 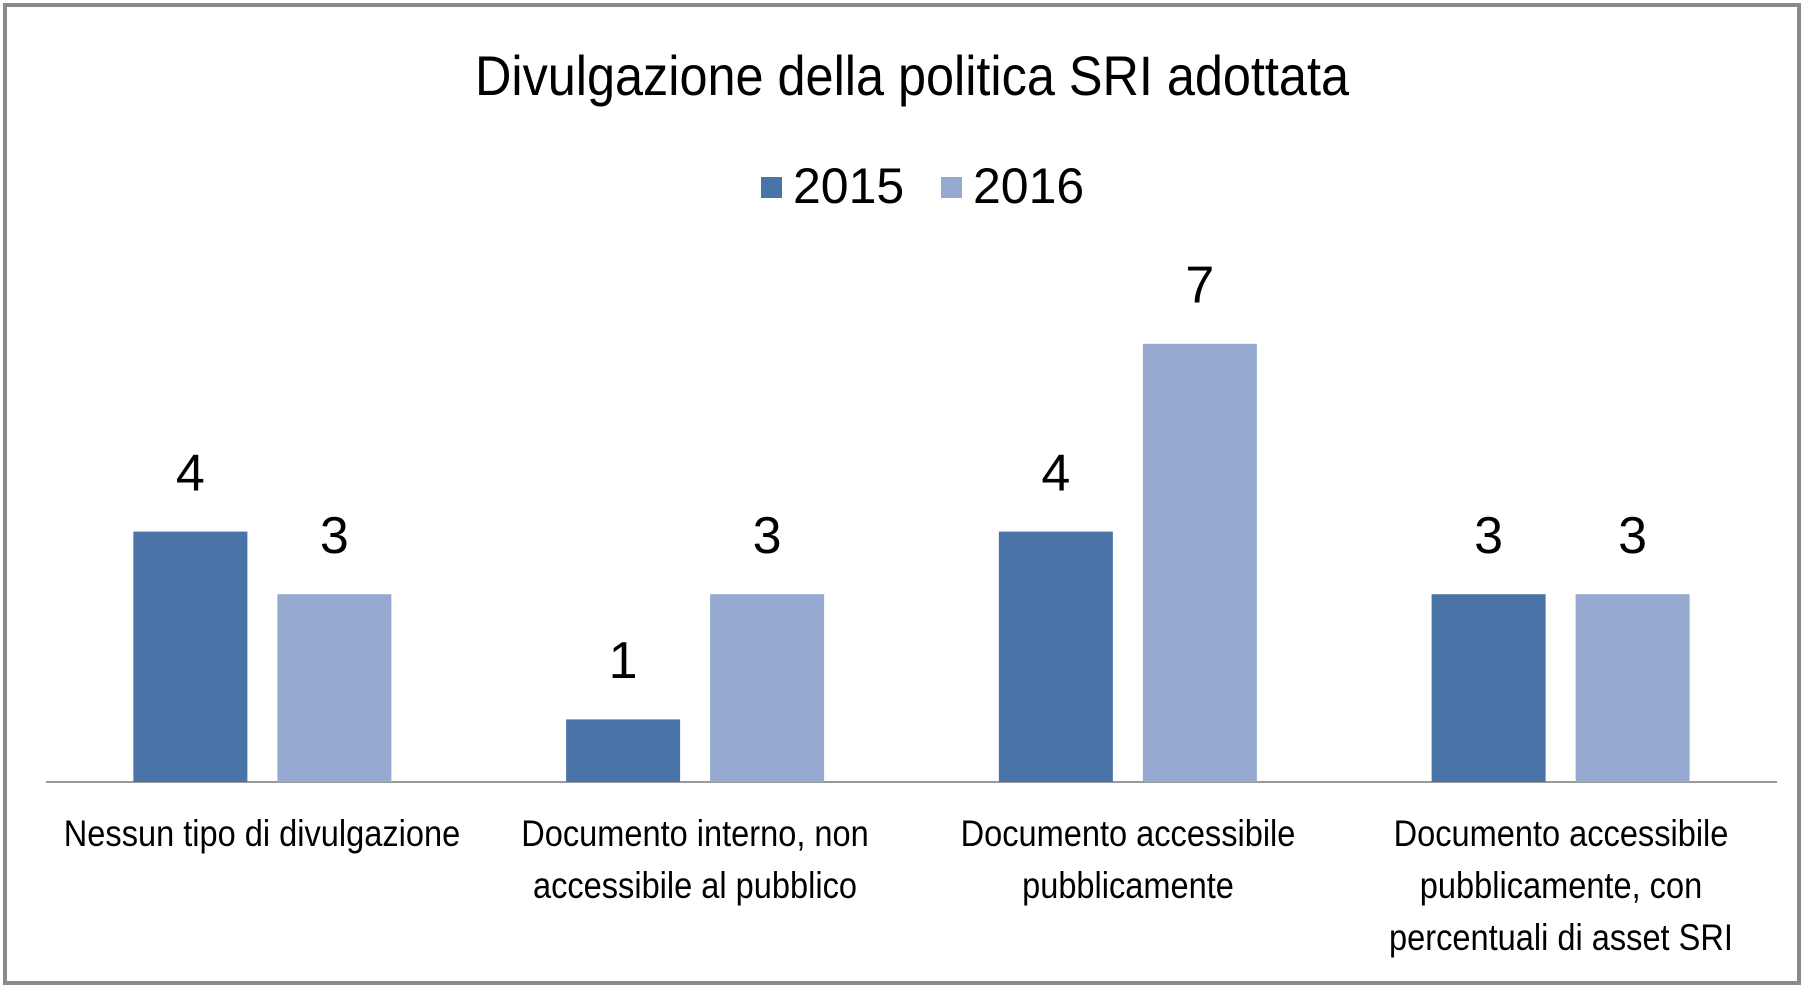 I want to click on chart-title: Divulgazione della politica SRI adottata, so click(x=912, y=76).